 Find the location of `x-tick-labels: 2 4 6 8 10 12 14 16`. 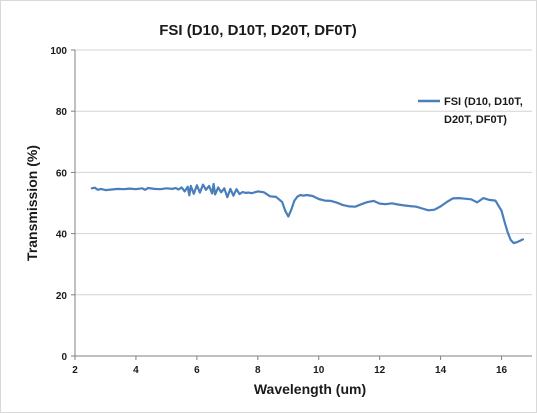

x-tick-labels: 2 4 6 8 10 12 14 16 is located at coordinates (289, 370).